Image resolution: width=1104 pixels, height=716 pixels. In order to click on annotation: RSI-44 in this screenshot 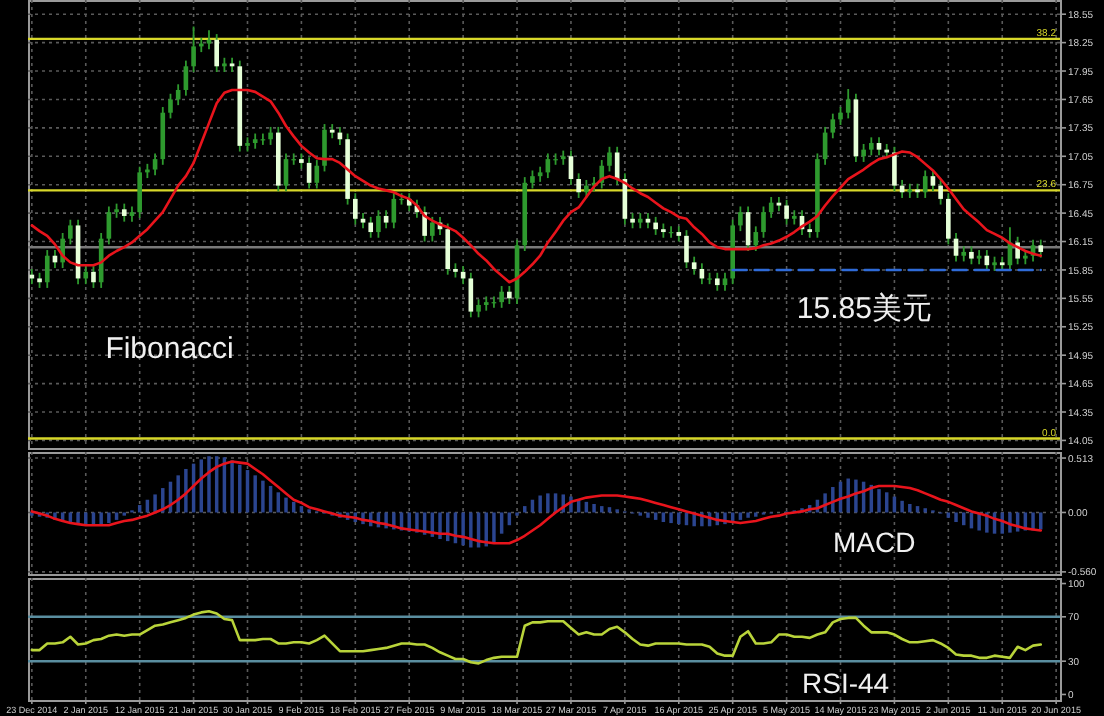, I will do `click(846, 682)`.